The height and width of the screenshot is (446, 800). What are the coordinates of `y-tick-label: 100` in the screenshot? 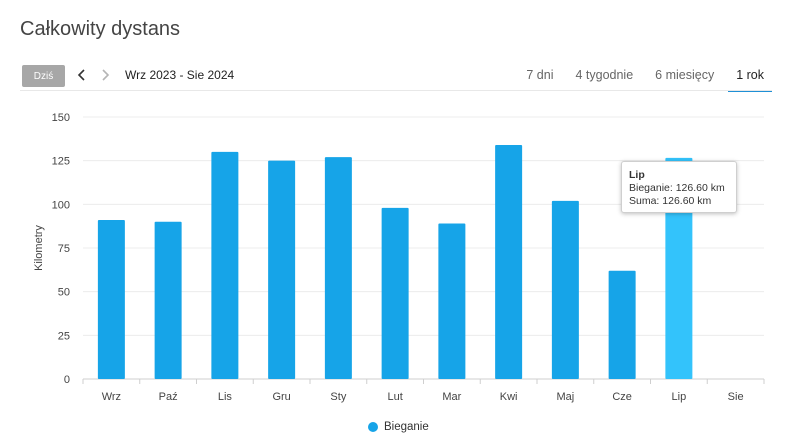 It's located at (61, 205).